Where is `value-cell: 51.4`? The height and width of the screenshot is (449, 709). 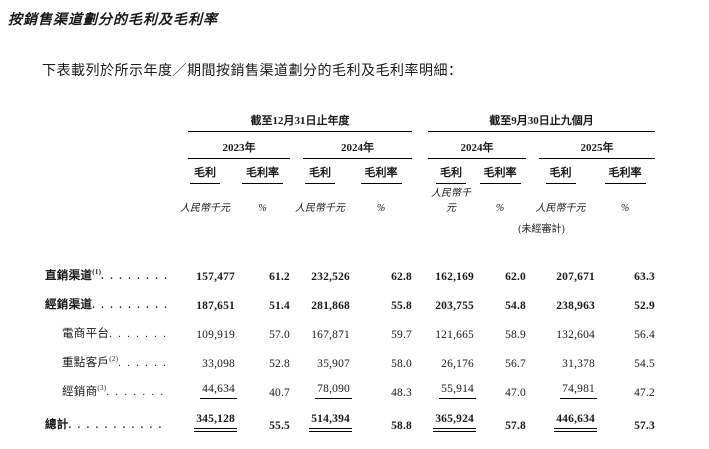 value-cell: 51.4 is located at coordinates (279, 306).